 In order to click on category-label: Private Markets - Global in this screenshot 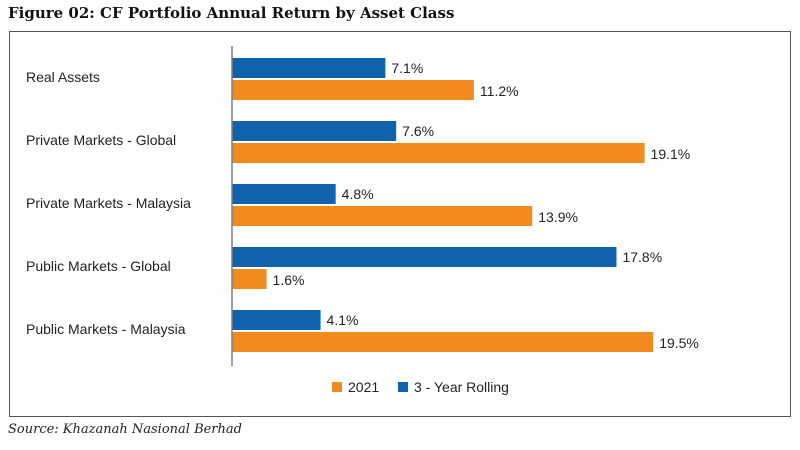, I will do `click(101, 140)`.